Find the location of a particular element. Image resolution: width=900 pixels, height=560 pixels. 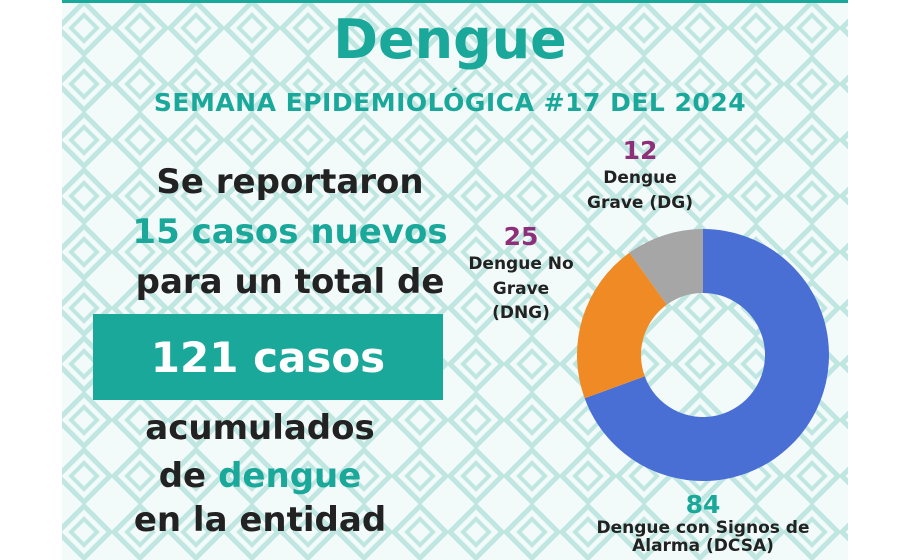

total: 121 casos is located at coordinates (268, 357).